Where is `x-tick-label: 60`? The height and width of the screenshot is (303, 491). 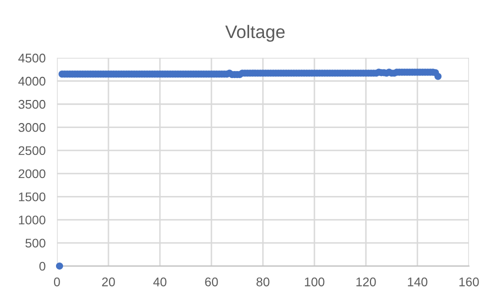 x-tick-label: 60 is located at coordinates (211, 281).